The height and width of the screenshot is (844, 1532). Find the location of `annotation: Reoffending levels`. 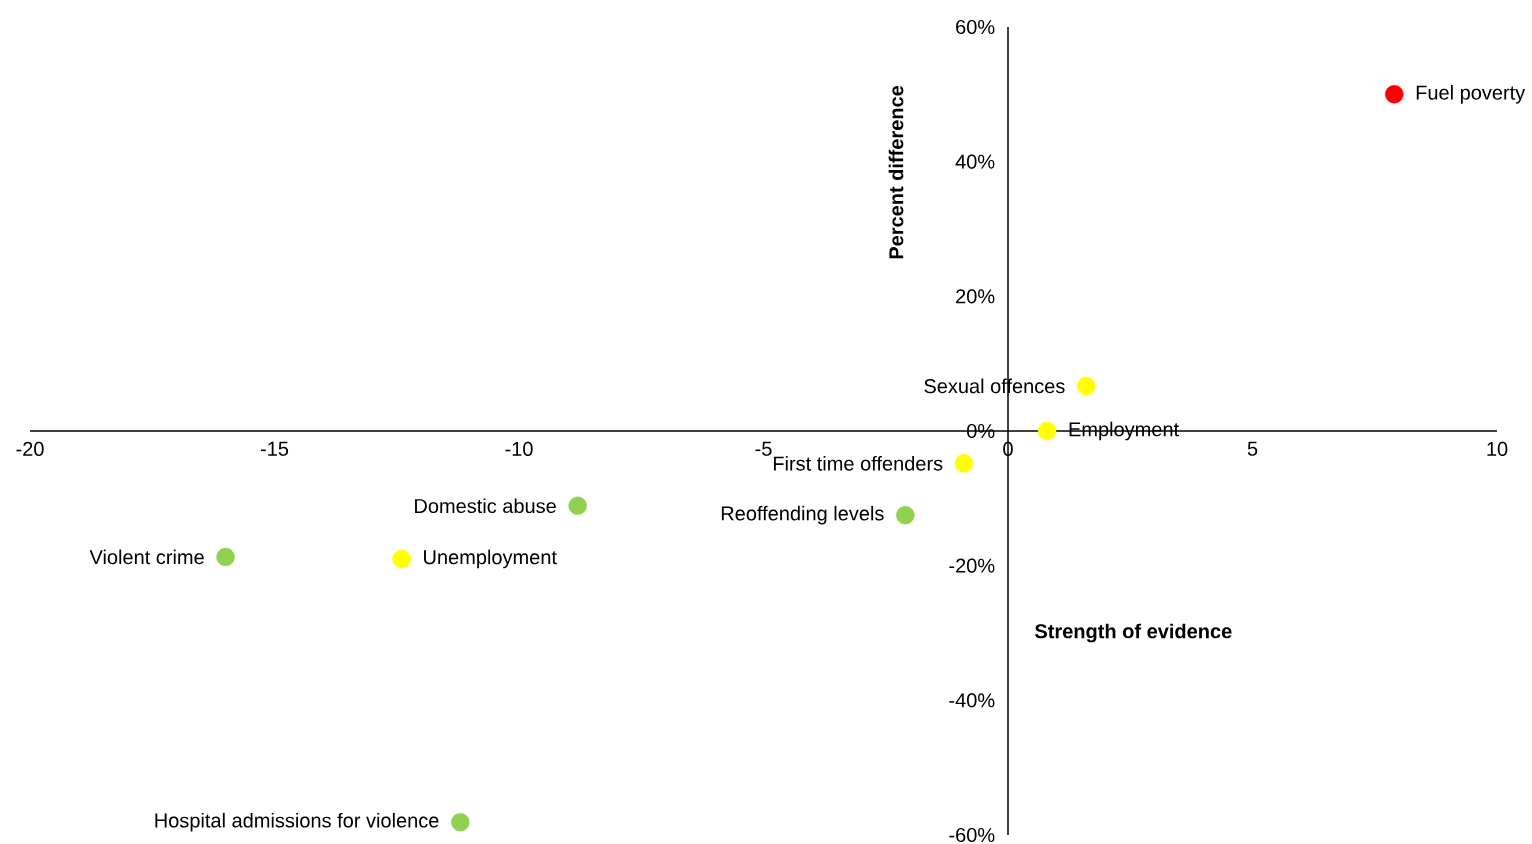

annotation: Reoffending levels is located at coordinates (802, 515).